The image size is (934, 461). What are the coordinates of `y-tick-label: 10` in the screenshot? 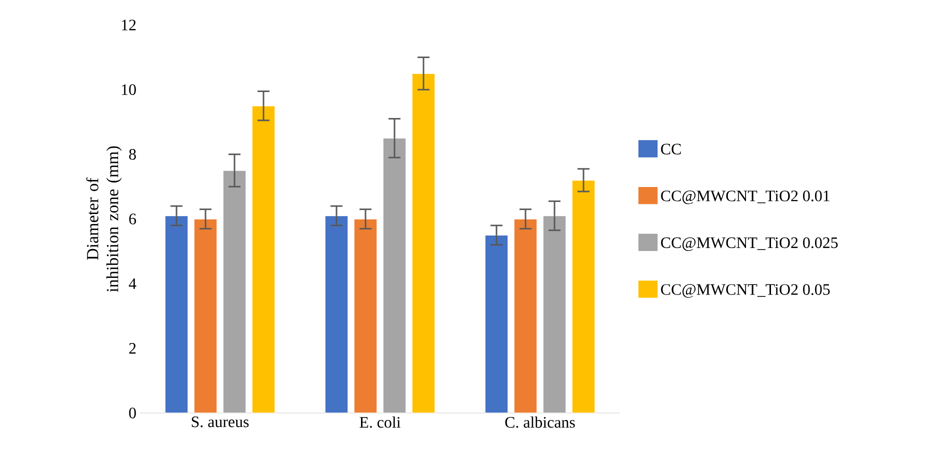 It's located at (129, 90).